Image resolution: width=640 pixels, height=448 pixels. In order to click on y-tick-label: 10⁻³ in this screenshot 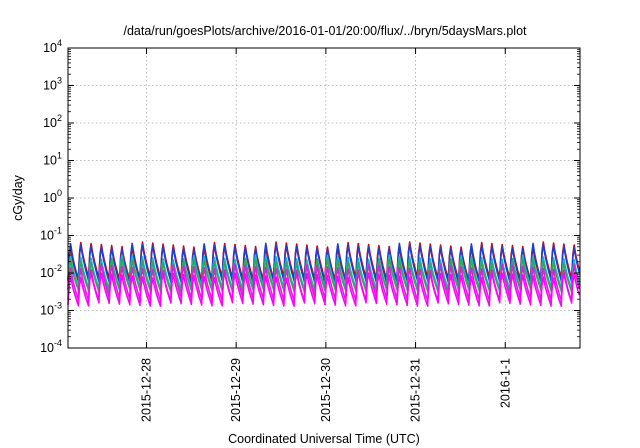, I will do `click(51, 309)`.